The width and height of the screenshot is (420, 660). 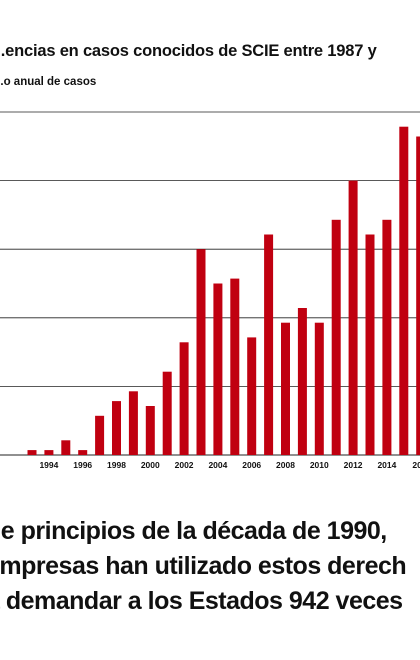 What do you see at coordinates (201, 601) in the screenshot?
I see `caption-line-3: a demandar a los Estados 942 veces` at bounding box center [201, 601].